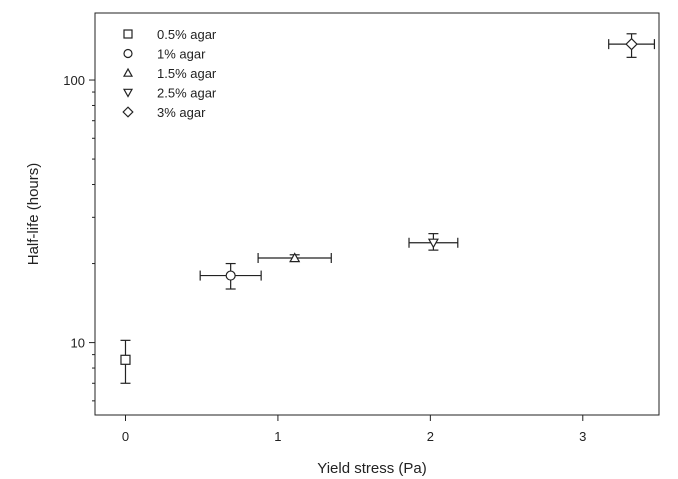 The width and height of the screenshot is (678, 479). I want to click on legend-item: 3% agar, so click(164, 112).